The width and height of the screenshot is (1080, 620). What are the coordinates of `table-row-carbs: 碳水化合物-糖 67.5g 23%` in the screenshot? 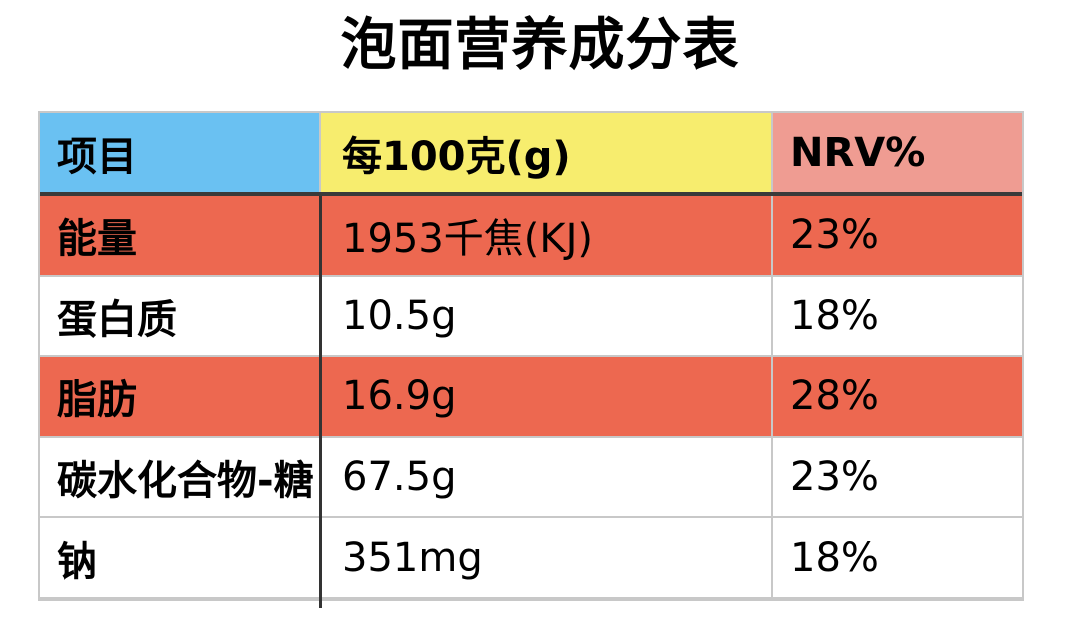 It's located at (531, 478).